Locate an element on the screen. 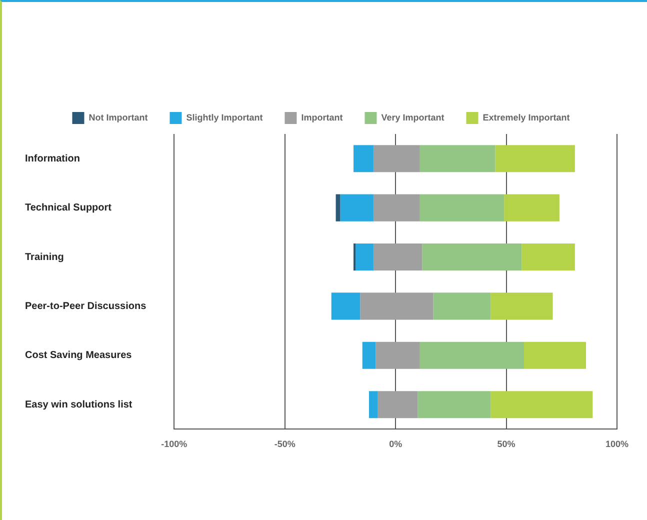 The height and width of the screenshot is (520, 647). x-tick-label: -100% is located at coordinates (174, 444).